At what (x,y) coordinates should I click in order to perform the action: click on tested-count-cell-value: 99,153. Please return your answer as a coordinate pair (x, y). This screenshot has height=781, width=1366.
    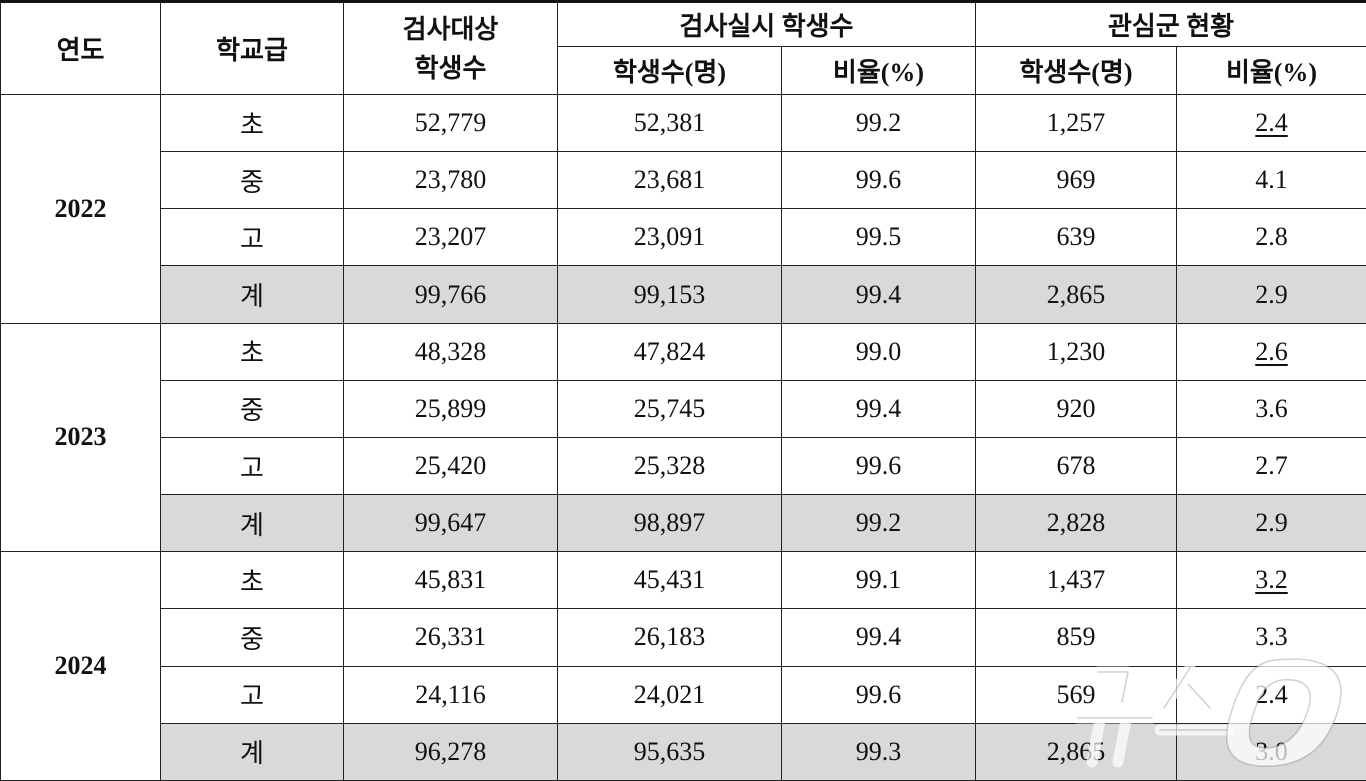
    Looking at the image, I should click on (669, 294).